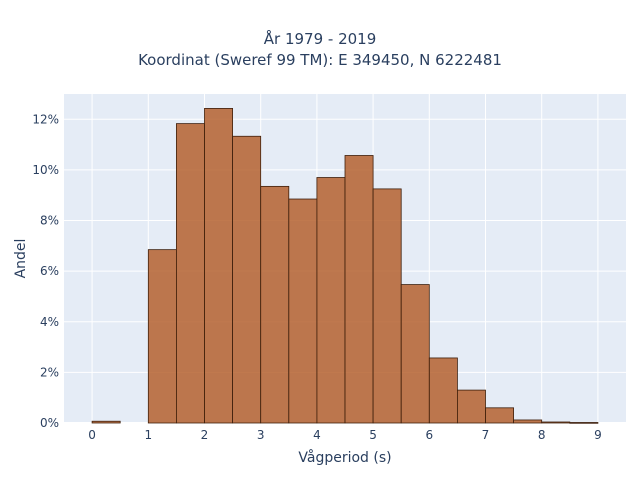 Image resolution: width=640 pixels, height=480 pixels. I want to click on x-axis-label: Vågperiod (s), so click(344, 457).